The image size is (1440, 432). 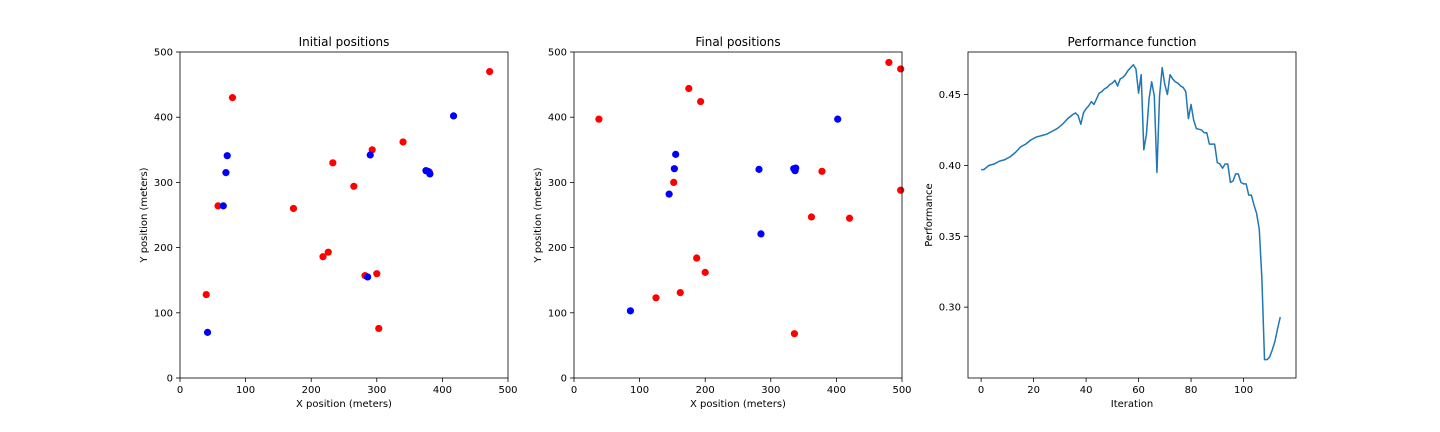 I want to click on x-tick-label: 40, so click(x=1086, y=390).